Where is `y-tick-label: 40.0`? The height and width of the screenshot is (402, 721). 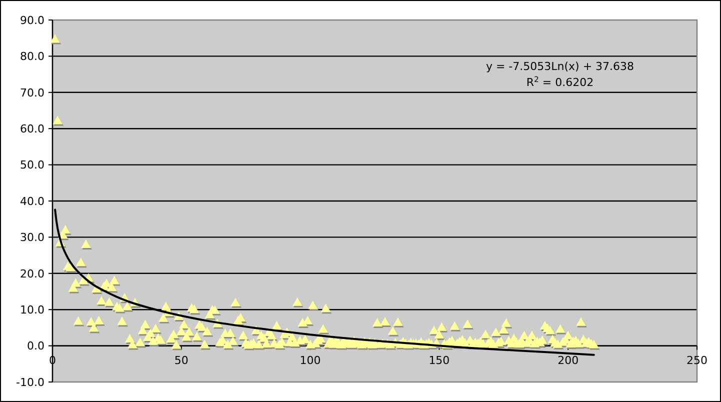 y-tick-label: 40.0 is located at coordinates (32, 201).